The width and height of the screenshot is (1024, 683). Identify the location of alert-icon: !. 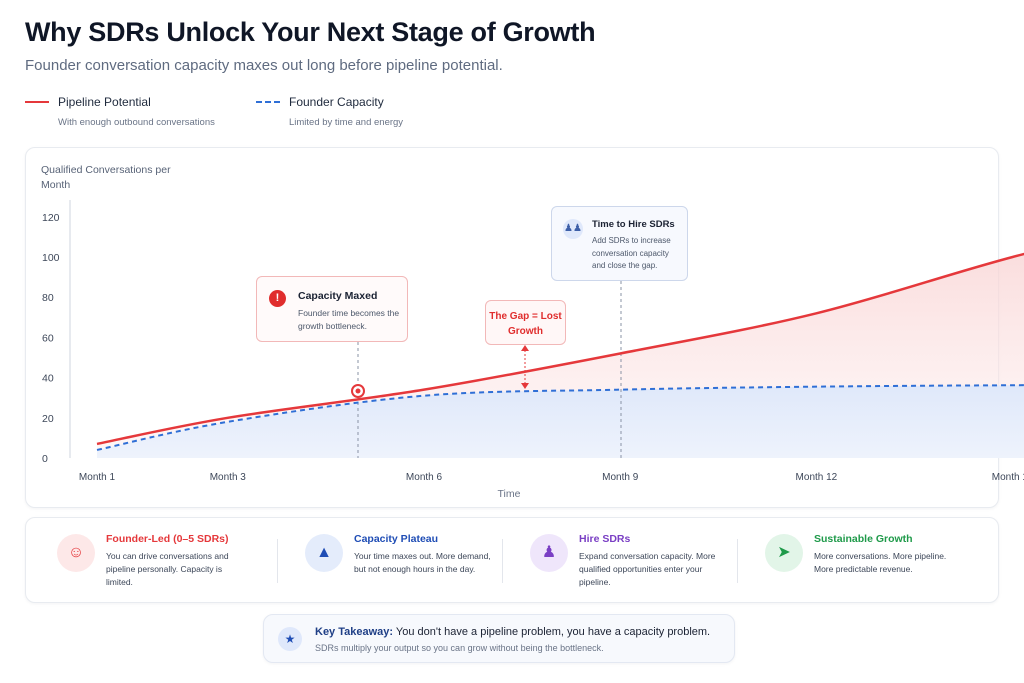
(277, 298).